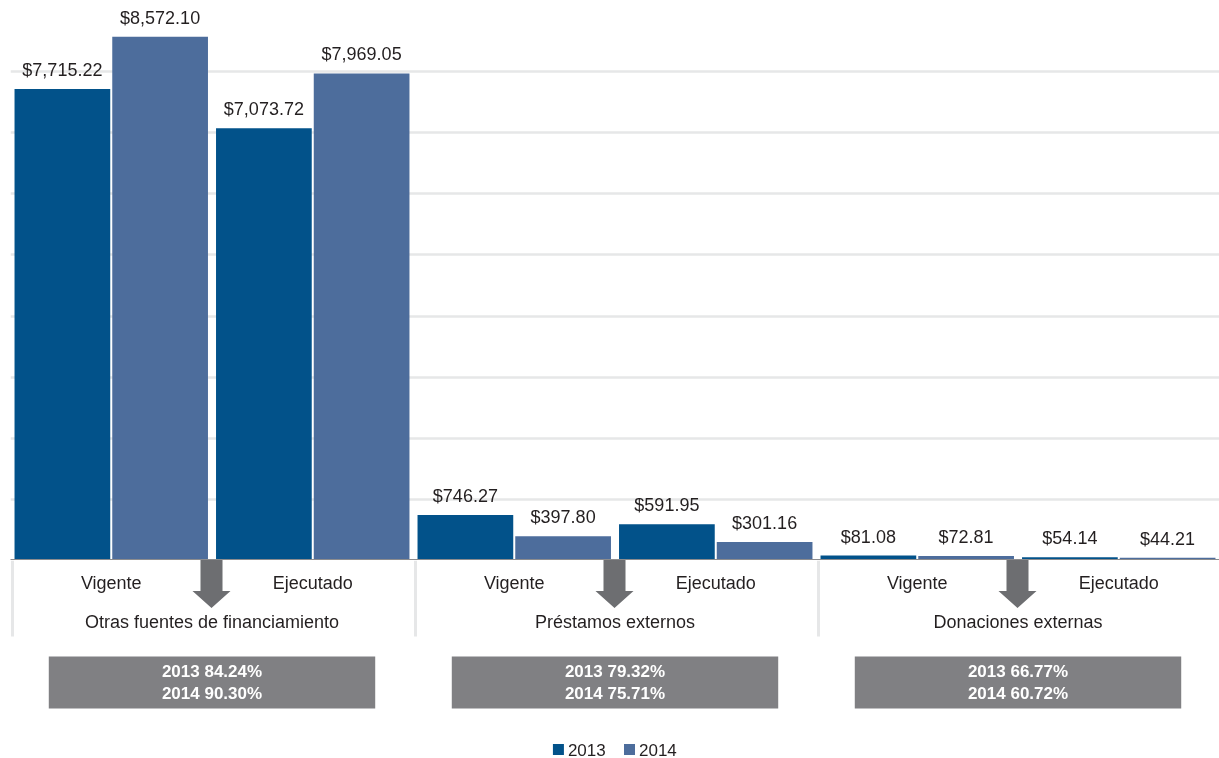 The image size is (1219, 758). What do you see at coordinates (658, 749) in the screenshot?
I see `legend-label: 2014` at bounding box center [658, 749].